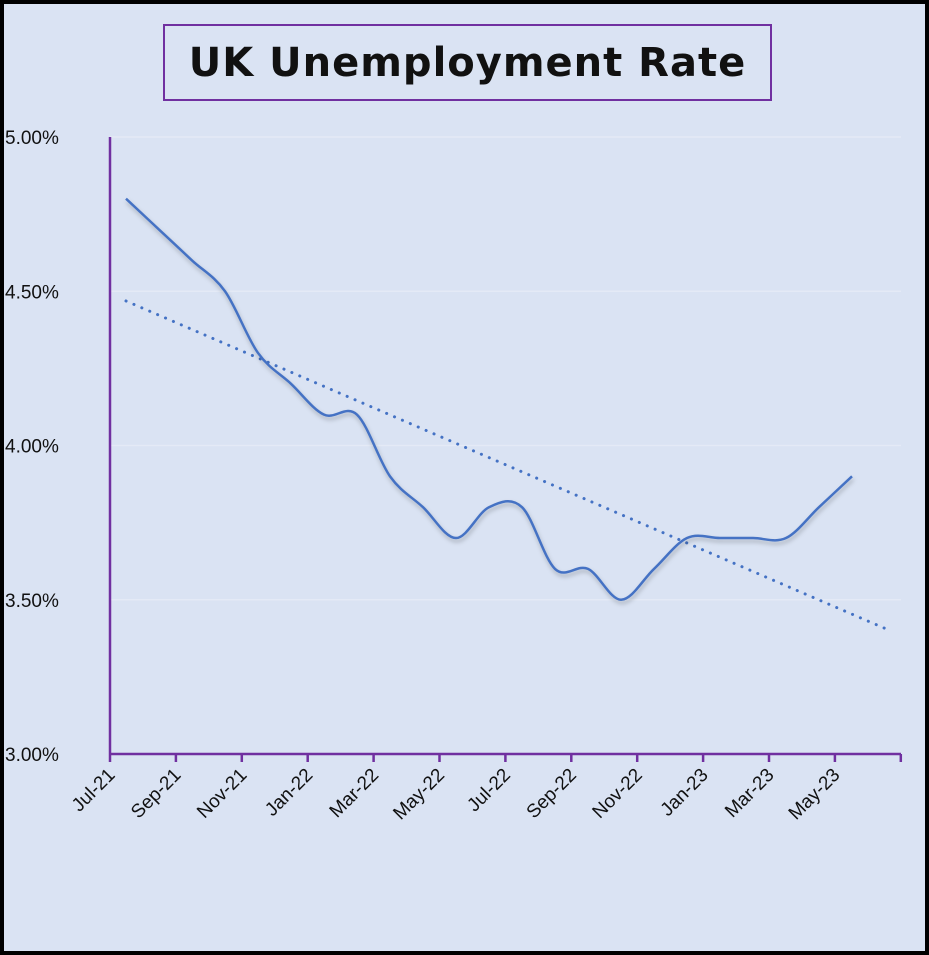 The width and height of the screenshot is (929, 955). I want to click on y-tick-label: 5.00%, so click(32, 138).